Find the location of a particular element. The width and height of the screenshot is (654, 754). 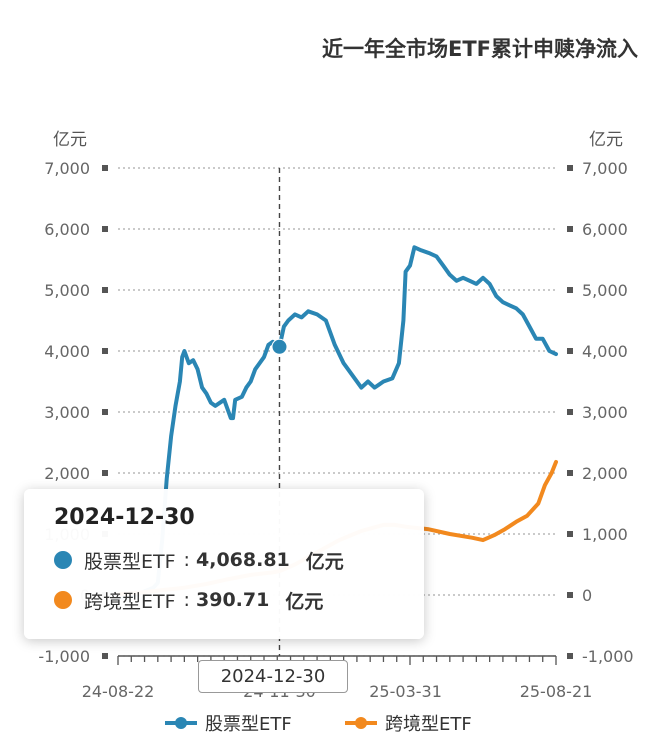

tooltip-row-cross-border-etf: 跨境型ETF: 390.71 亿元 is located at coordinates (239, 600).